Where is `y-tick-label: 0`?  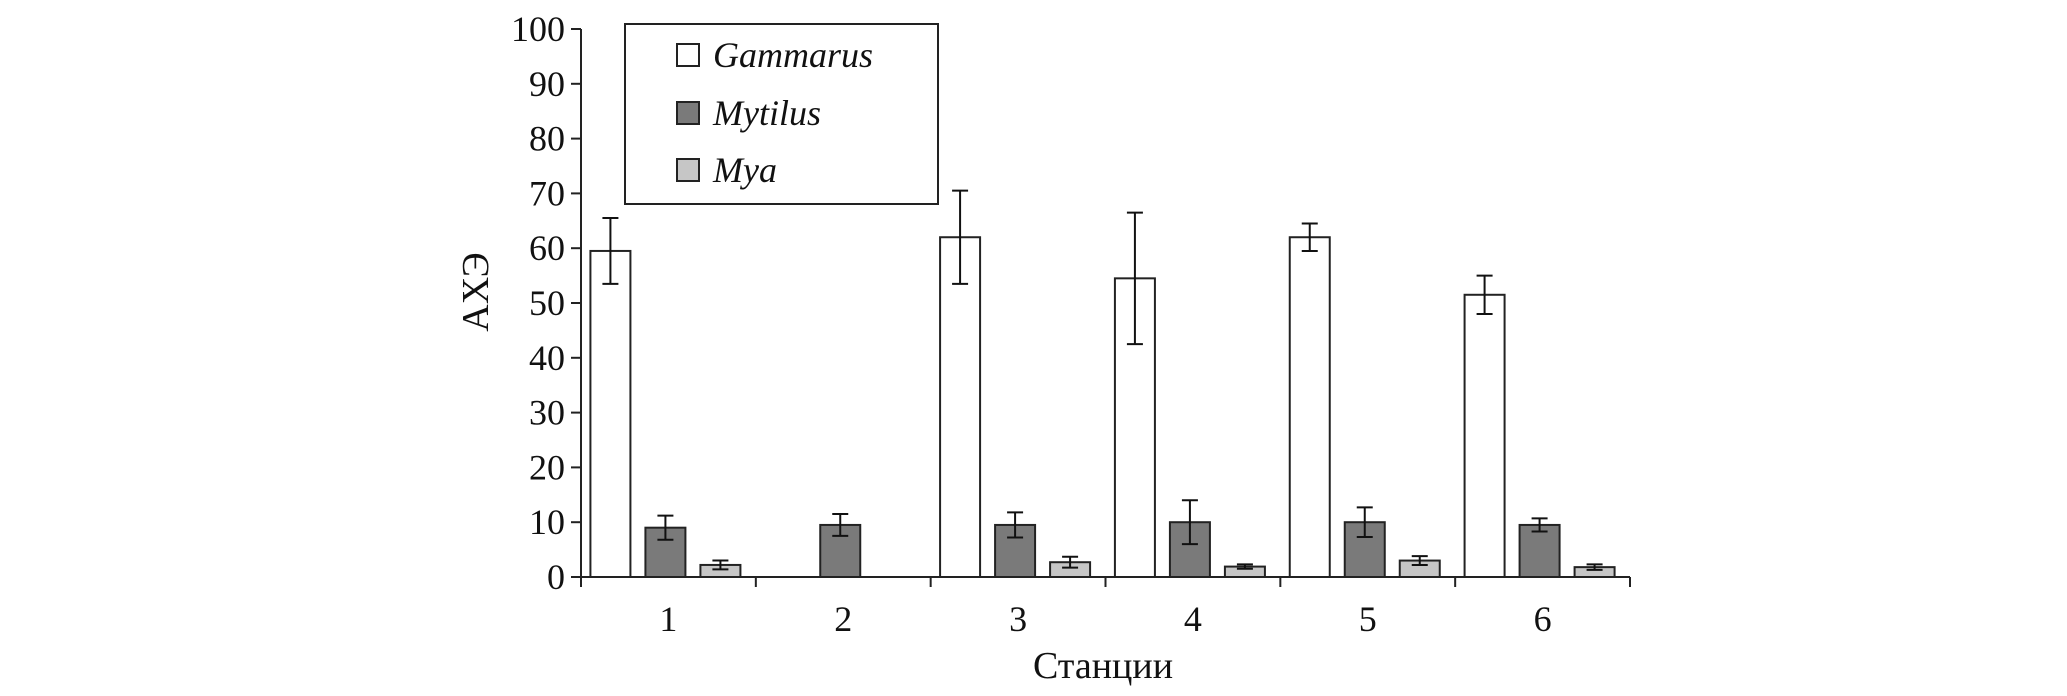 y-tick-label: 0 is located at coordinates (556, 577).